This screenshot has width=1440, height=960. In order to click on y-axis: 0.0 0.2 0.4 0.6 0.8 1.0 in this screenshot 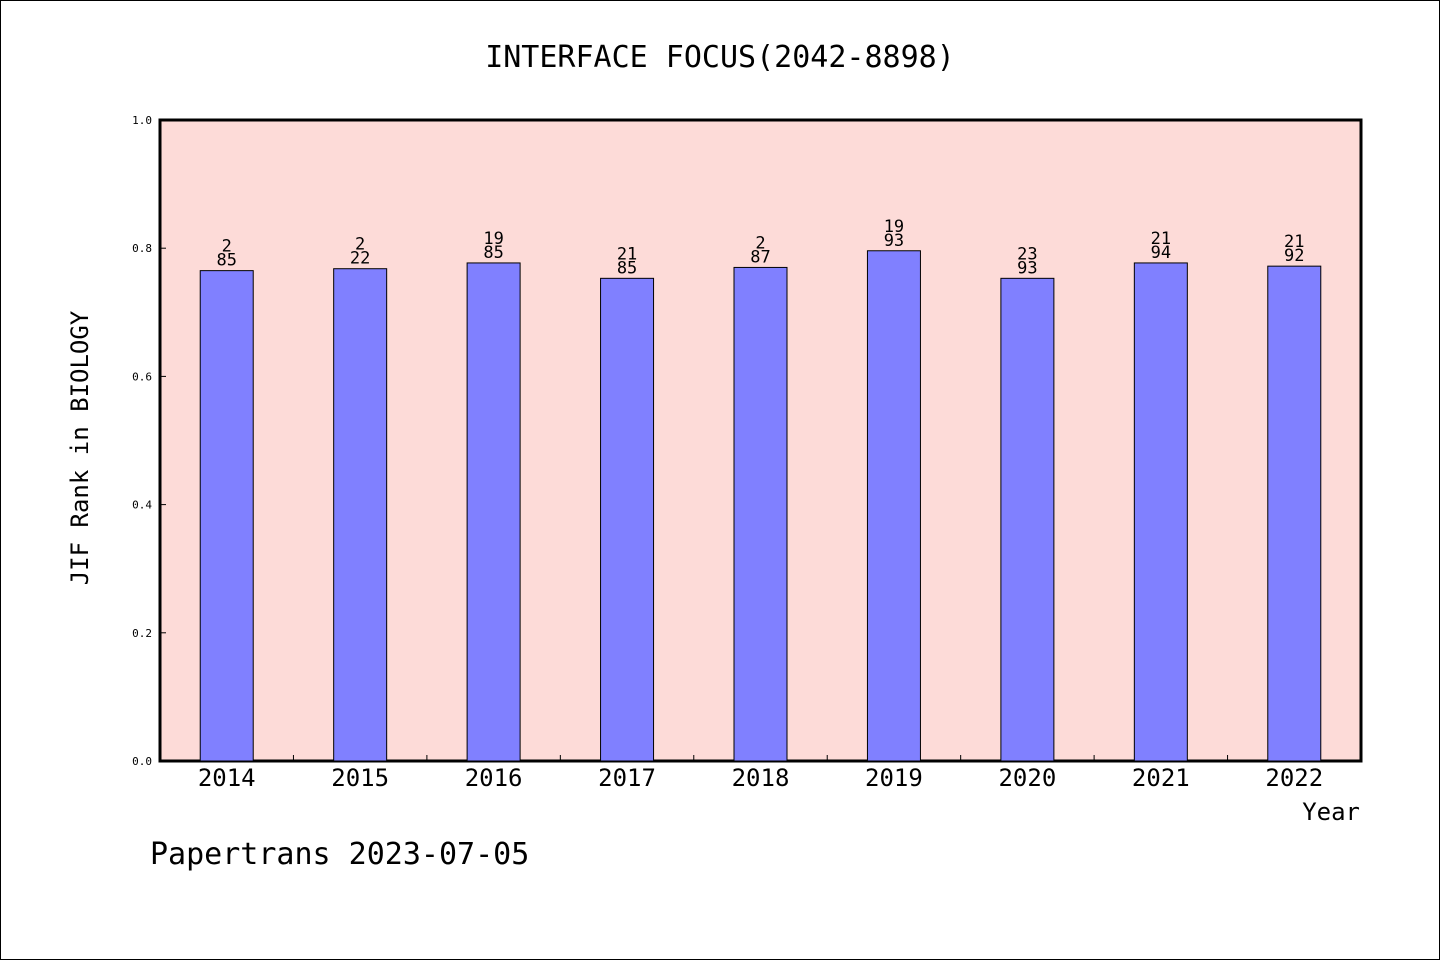, I will do `click(149, 441)`.